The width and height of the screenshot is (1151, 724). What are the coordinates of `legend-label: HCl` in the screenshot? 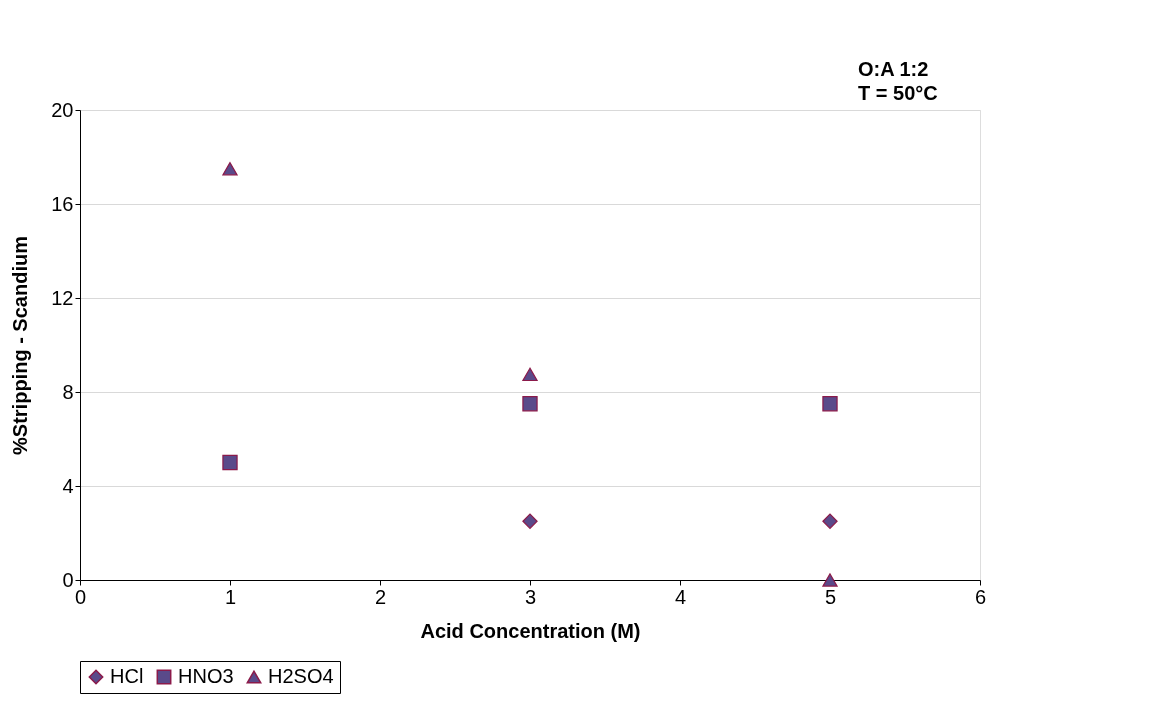 It's located at (127, 676).